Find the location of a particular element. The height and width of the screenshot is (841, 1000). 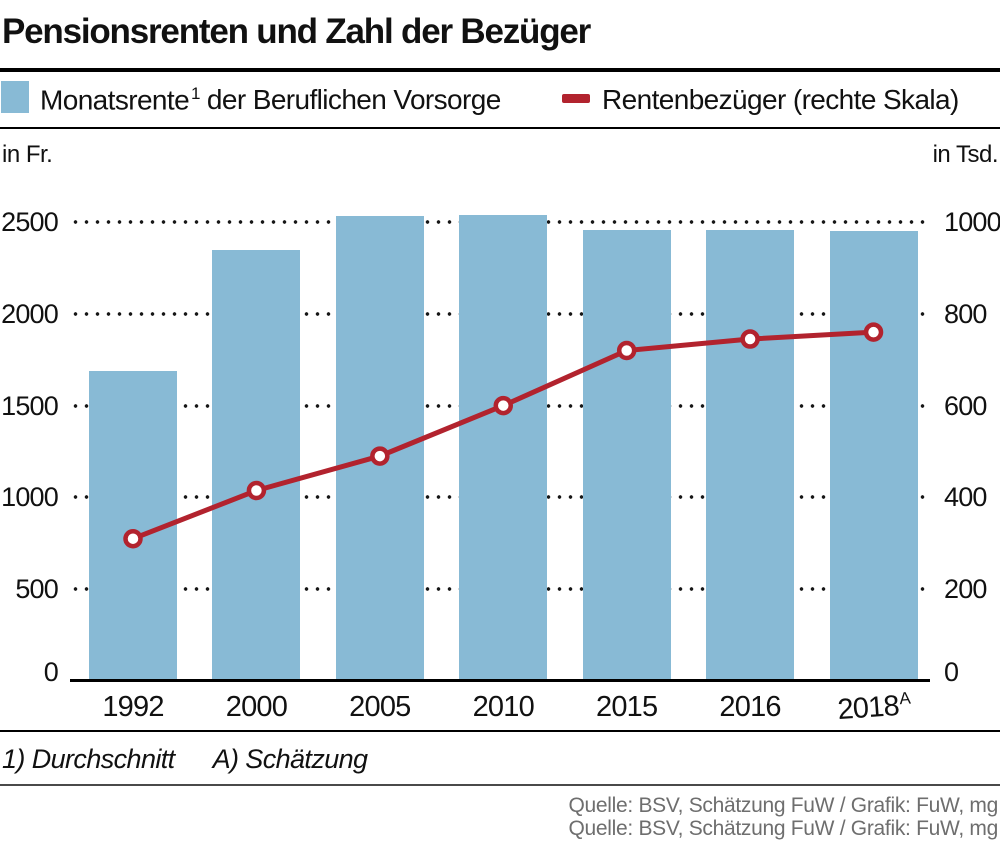

y-axis-tick-left-500: 500 is located at coordinates (36, 589).